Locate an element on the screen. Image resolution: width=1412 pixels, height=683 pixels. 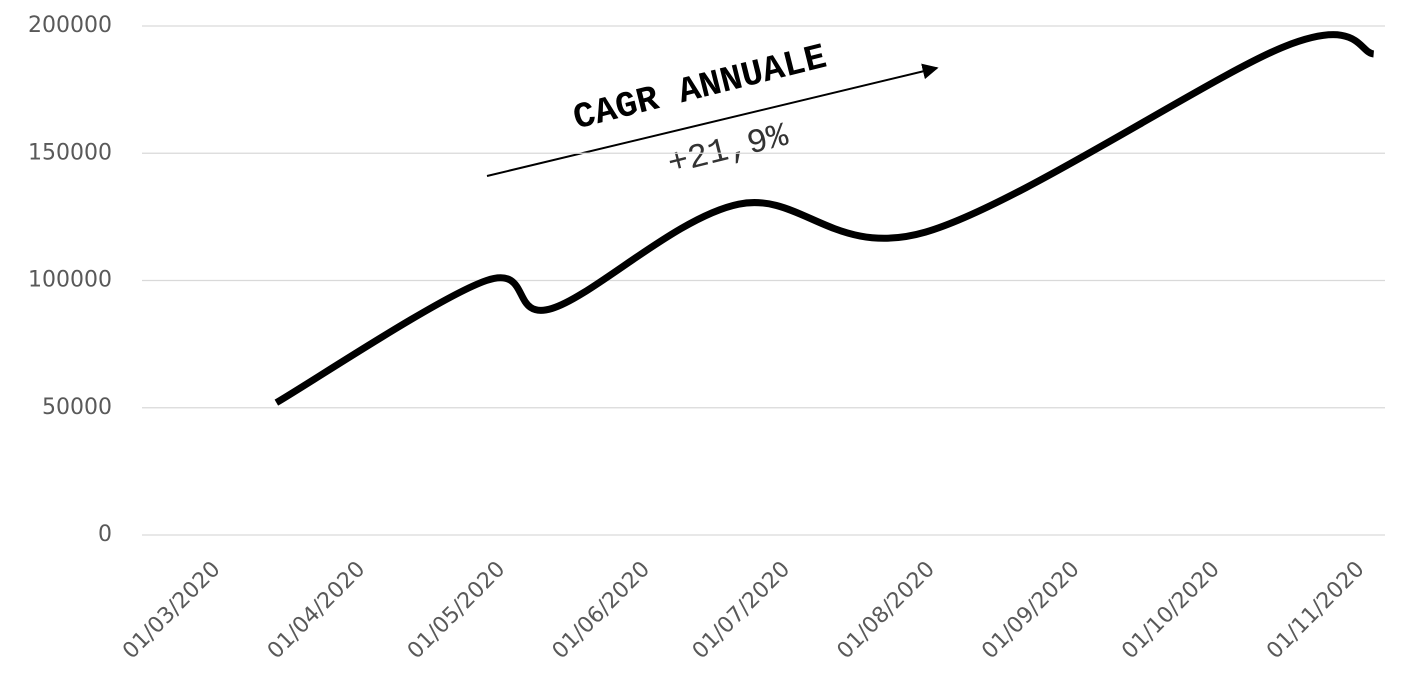
y-tick-label: 200000 is located at coordinates (70, 25).